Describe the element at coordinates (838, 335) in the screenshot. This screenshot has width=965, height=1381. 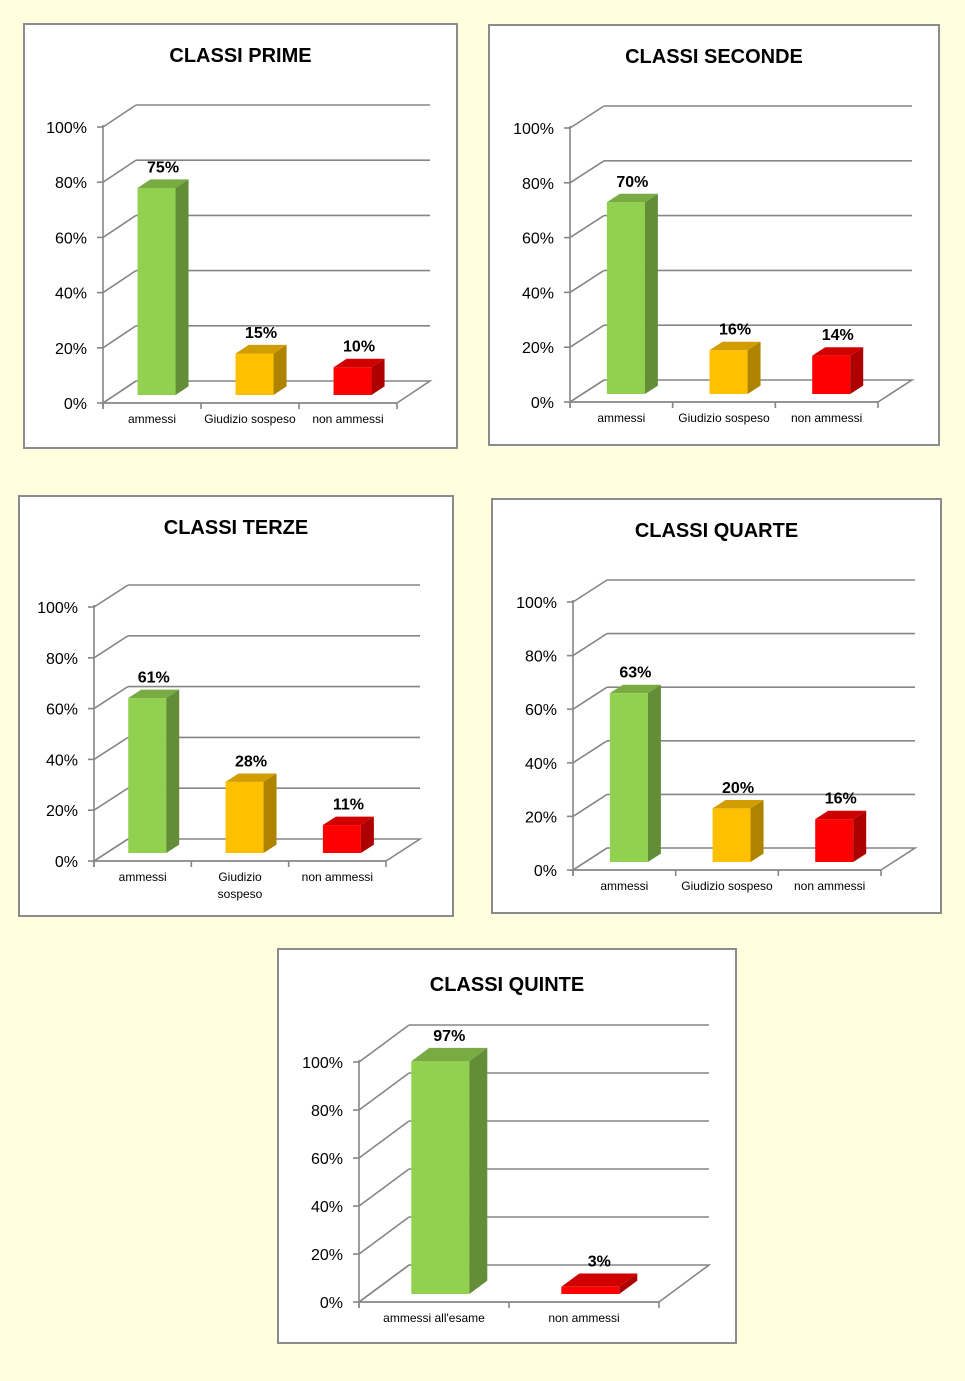
I see `data-label: 14%` at that location.